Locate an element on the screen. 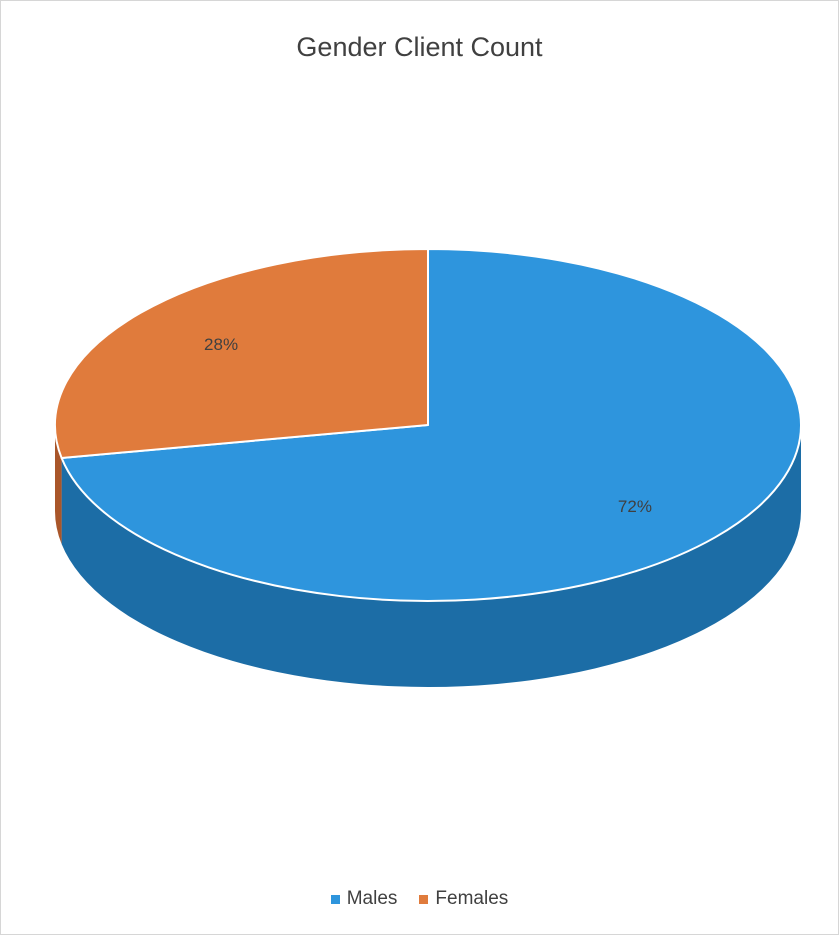 The height and width of the screenshot is (935, 839). data-label-males: 72% is located at coordinates (635, 506).